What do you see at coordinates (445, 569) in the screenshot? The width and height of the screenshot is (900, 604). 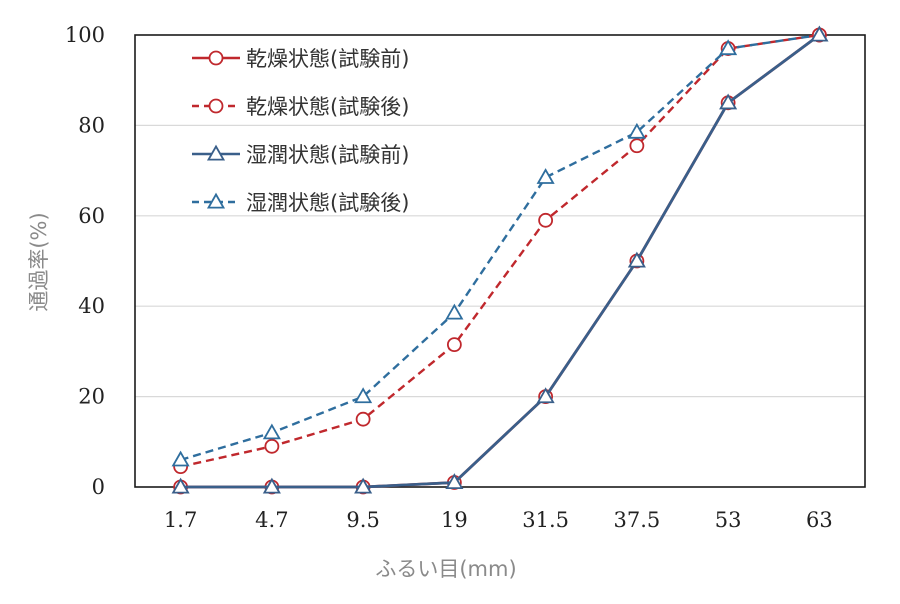 I see `x-axis-title: ふるい目(mm)` at bounding box center [445, 569].